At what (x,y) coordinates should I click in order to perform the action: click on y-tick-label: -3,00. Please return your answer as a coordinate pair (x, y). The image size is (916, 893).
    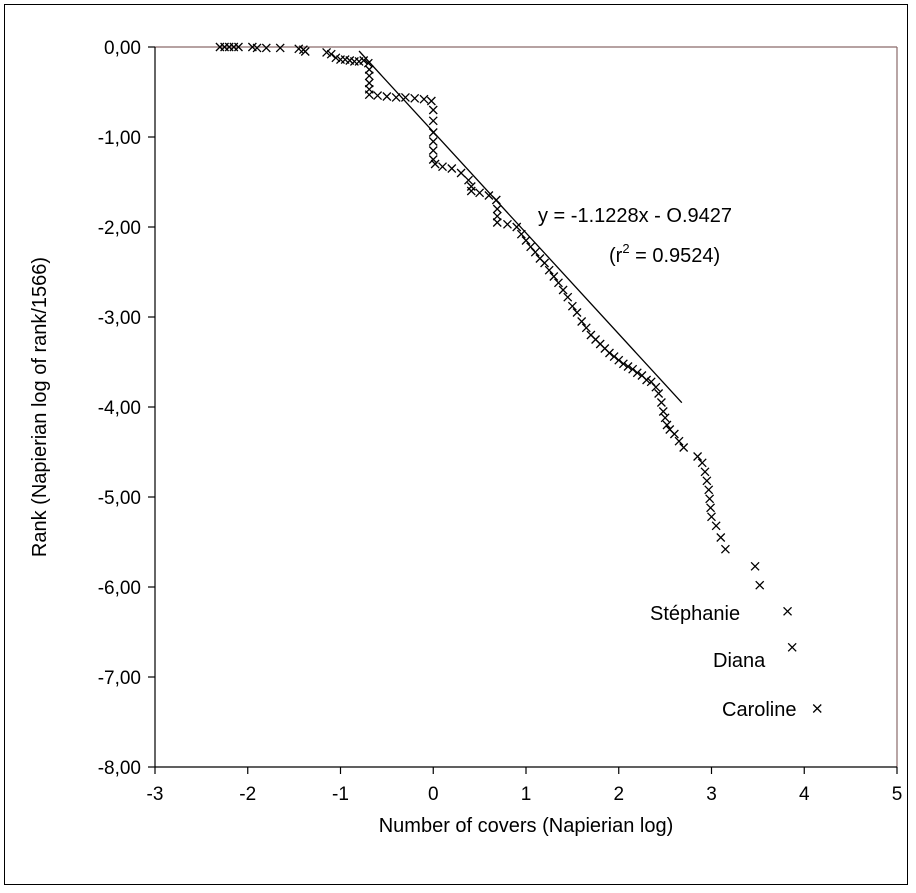
    Looking at the image, I should click on (119, 318).